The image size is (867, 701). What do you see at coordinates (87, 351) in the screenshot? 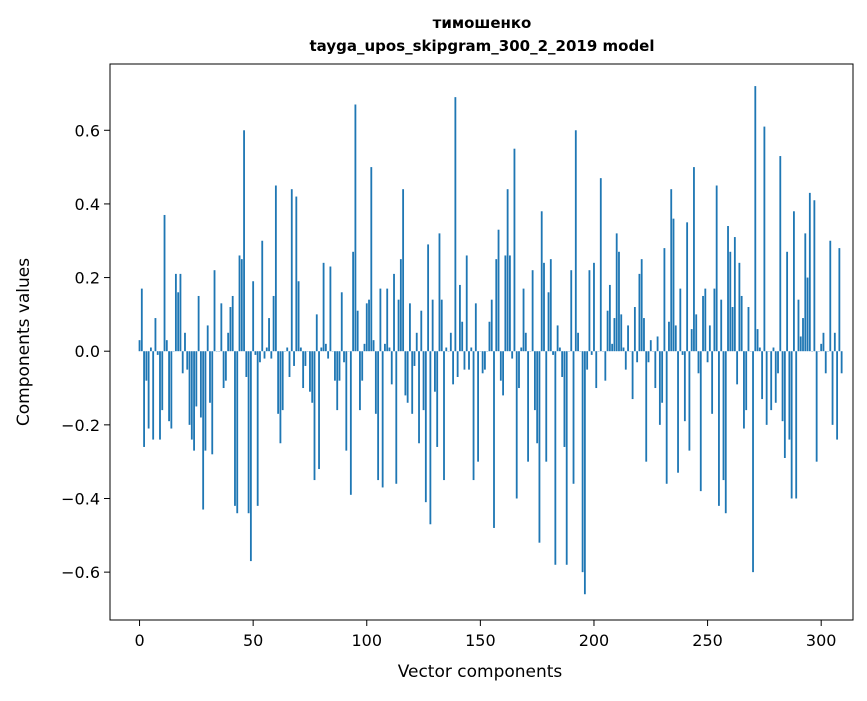
I see `y-tick-label: 0.0` at bounding box center [87, 351].